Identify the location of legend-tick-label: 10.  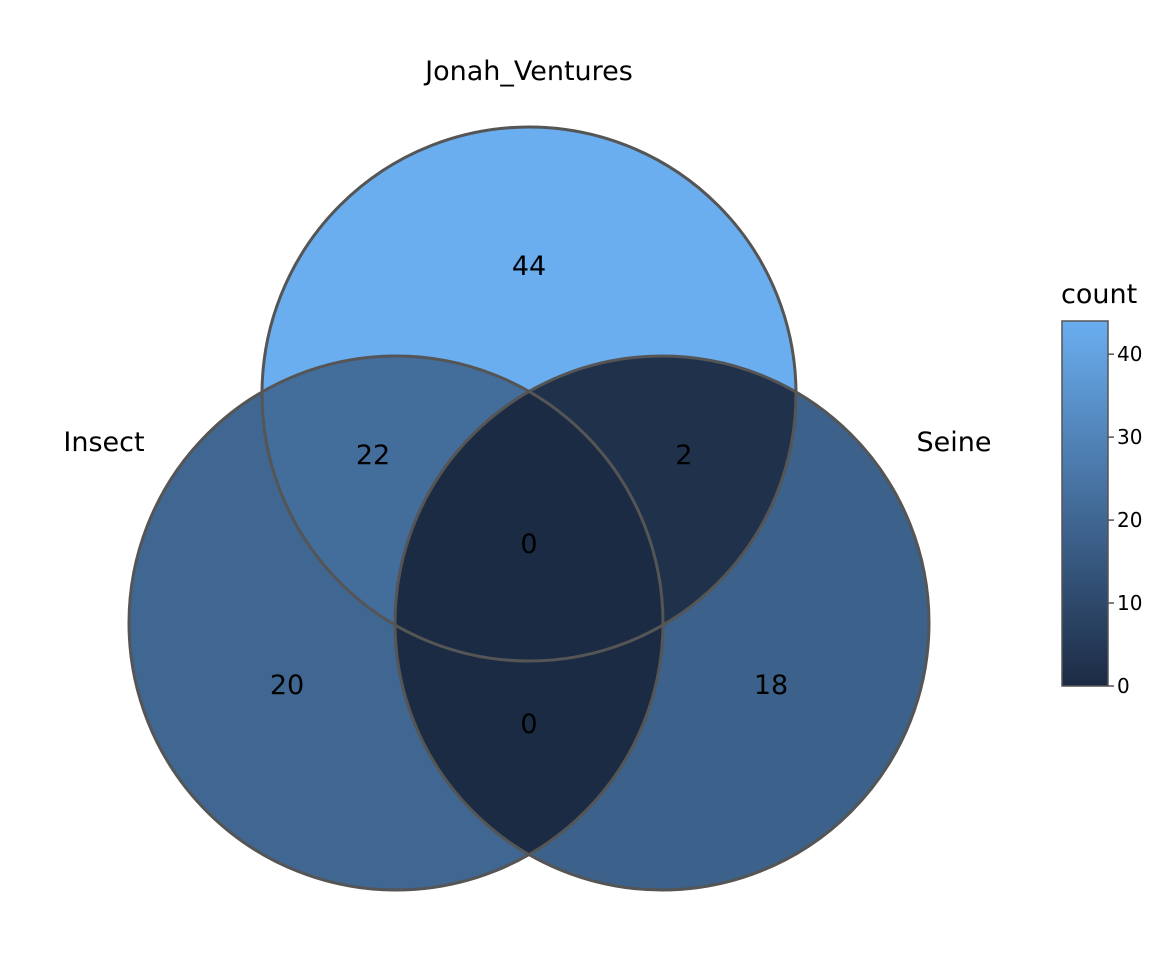
(1129, 603).